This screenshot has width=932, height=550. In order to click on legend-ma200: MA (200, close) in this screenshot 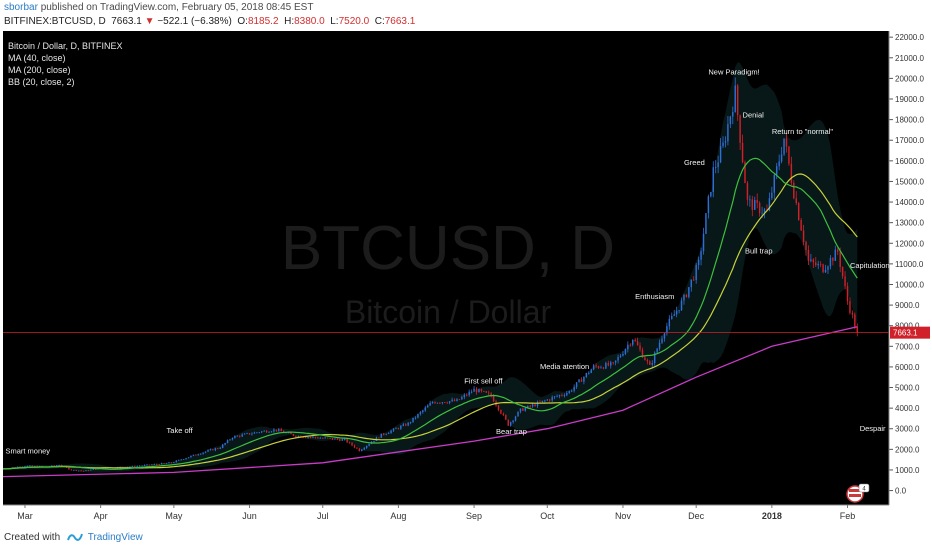, I will do `click(39, 70)`.